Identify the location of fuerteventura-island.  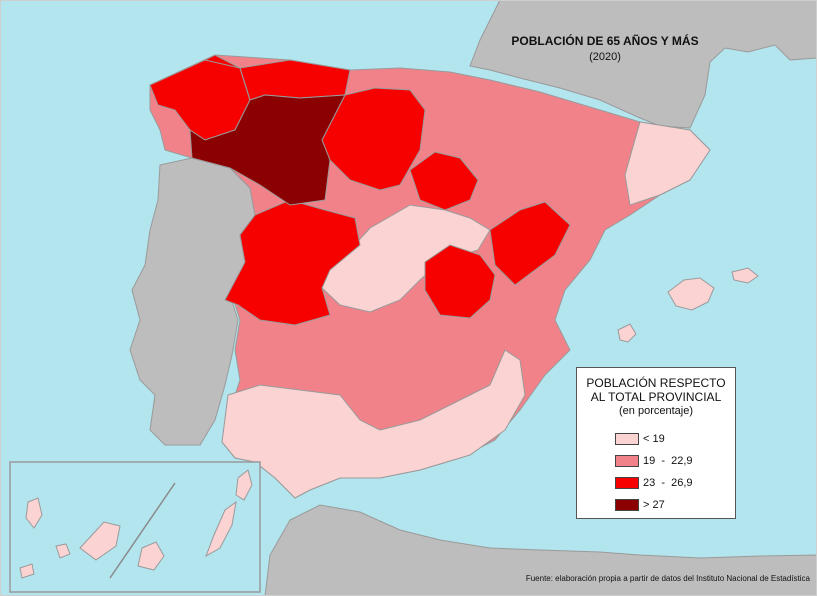
(221, 529).